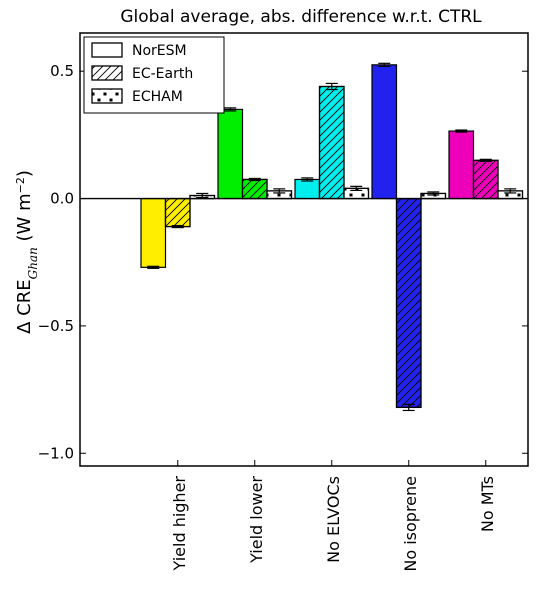 The width and height of the screenshot is (545, 600). I want to click on y-tick-label: −1.0, so click(56, 453).